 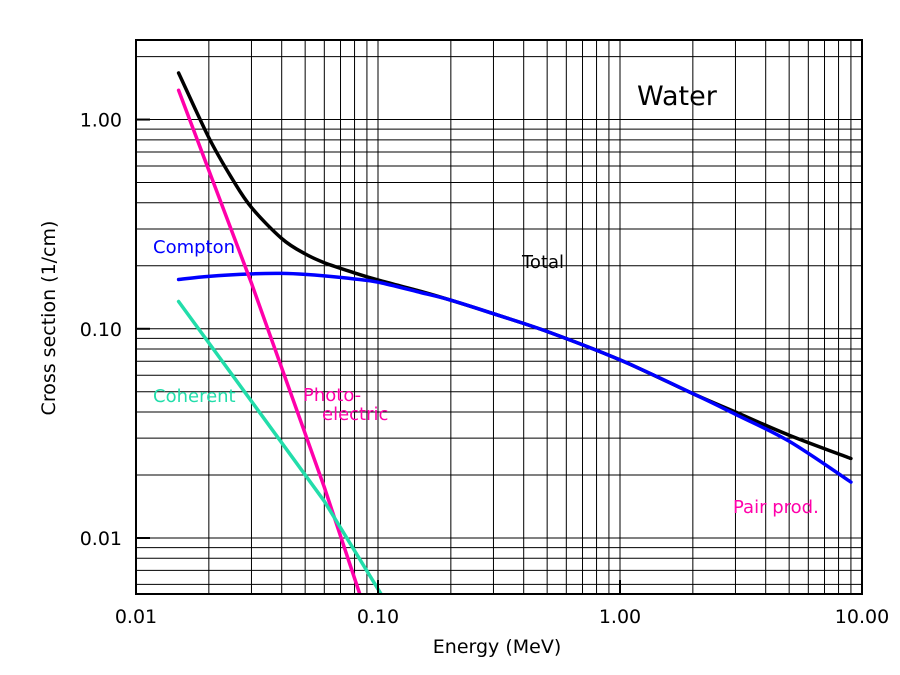 What do you see at coordinates (776, 507) in the screenshot?
I see `annotation-pair-prod: Pair prod.` at bounding box center [776, 507].